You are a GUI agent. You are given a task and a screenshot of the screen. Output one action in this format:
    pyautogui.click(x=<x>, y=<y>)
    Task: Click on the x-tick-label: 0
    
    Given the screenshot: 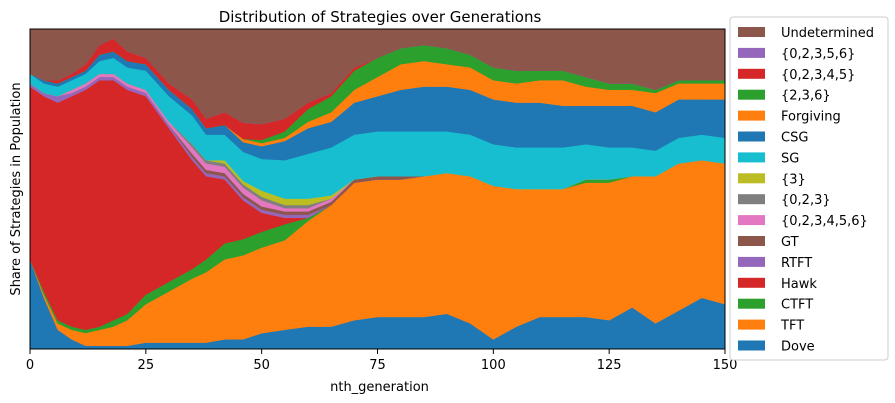 What is the action you would take?
    pyautogui.click(x=30, y=365)
    